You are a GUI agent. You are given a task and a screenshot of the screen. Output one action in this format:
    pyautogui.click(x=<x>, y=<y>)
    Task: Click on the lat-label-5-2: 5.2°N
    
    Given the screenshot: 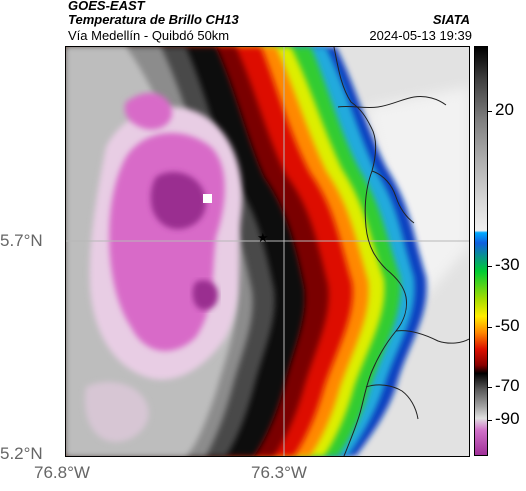 What is the action you would take?
    pyautogui.click(x=21, y=453)
    